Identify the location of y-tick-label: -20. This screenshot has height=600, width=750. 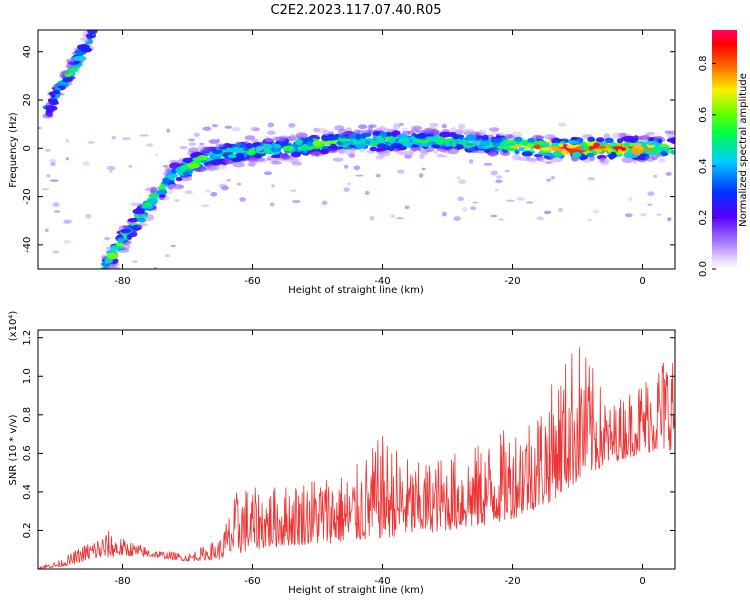
(27, 196).